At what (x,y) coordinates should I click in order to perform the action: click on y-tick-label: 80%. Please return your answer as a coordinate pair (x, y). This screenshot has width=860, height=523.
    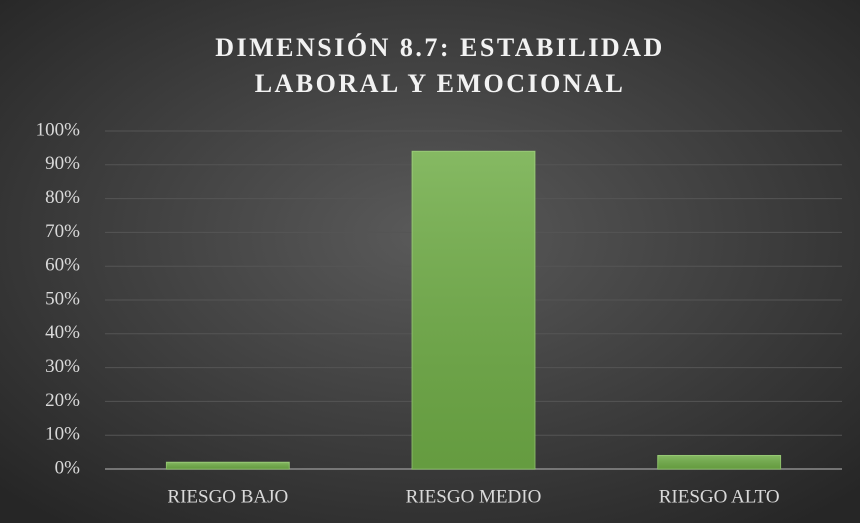
    Looking at the image, I should click on (62, 197).